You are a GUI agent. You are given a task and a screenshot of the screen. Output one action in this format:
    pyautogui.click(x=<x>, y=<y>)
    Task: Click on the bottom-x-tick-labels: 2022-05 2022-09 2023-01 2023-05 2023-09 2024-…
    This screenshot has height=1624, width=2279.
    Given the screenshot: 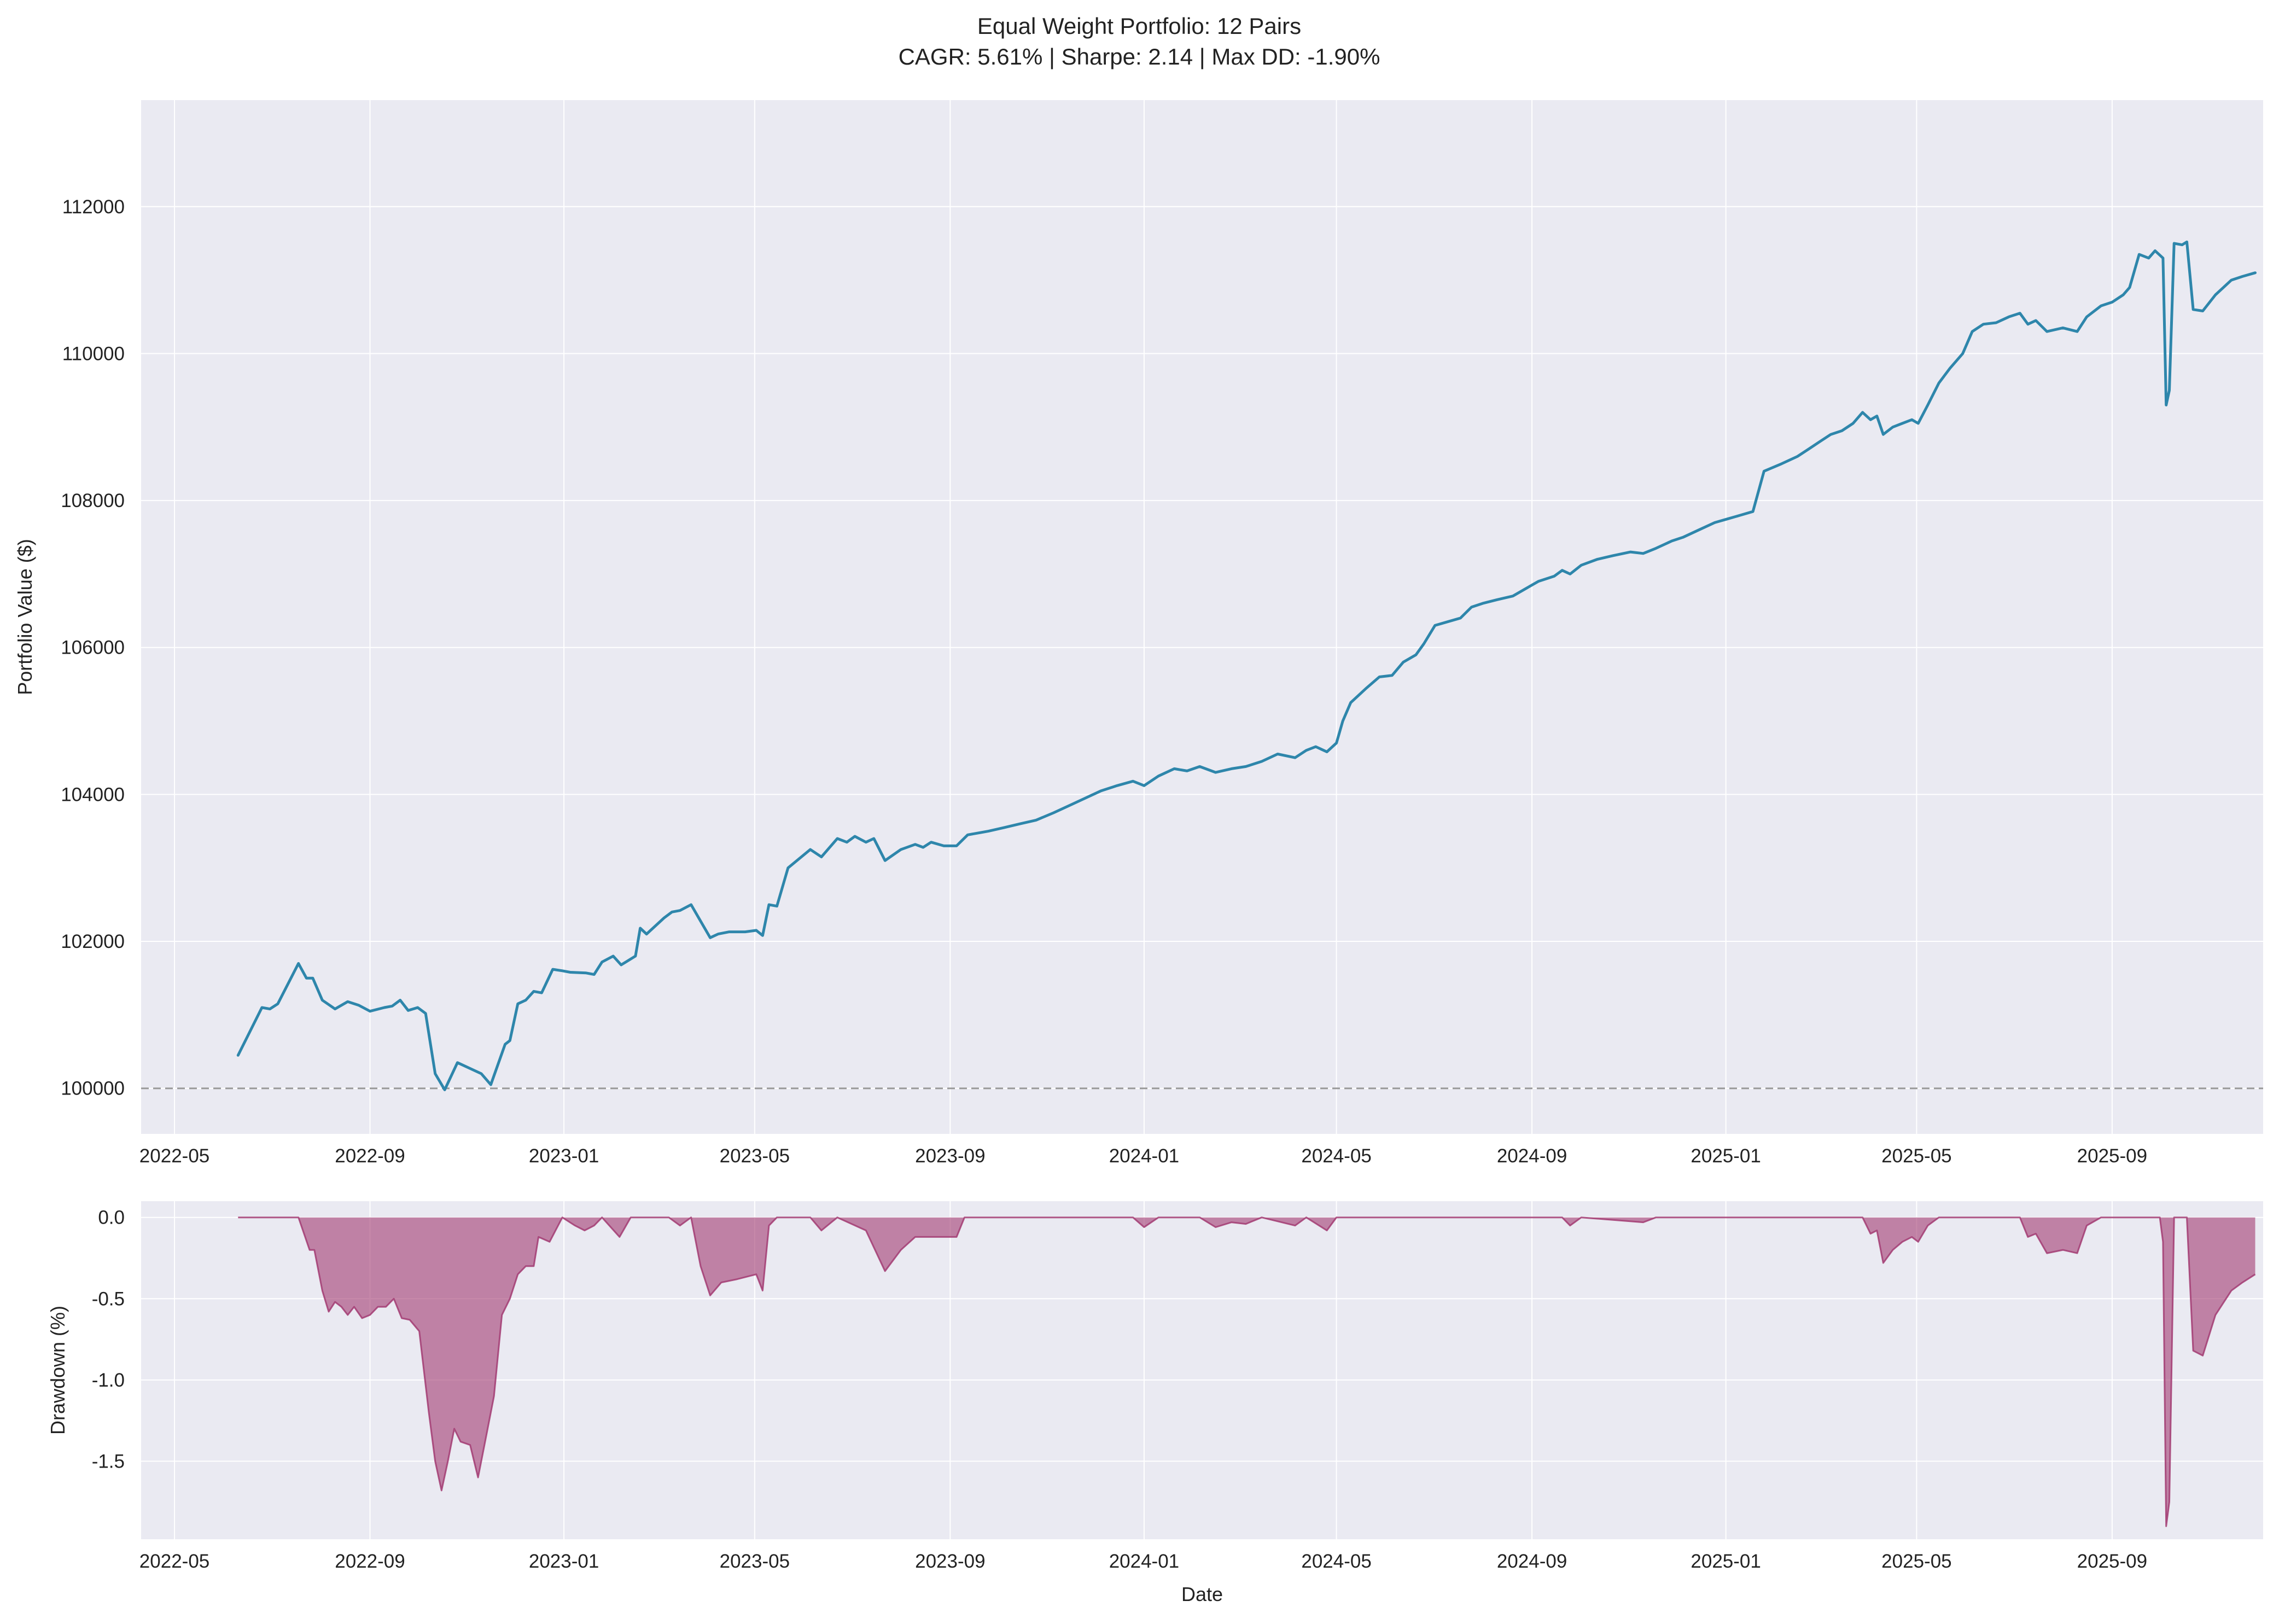 What is the action you would take?
    pyautogui.click(x=1143, y=1561)
    